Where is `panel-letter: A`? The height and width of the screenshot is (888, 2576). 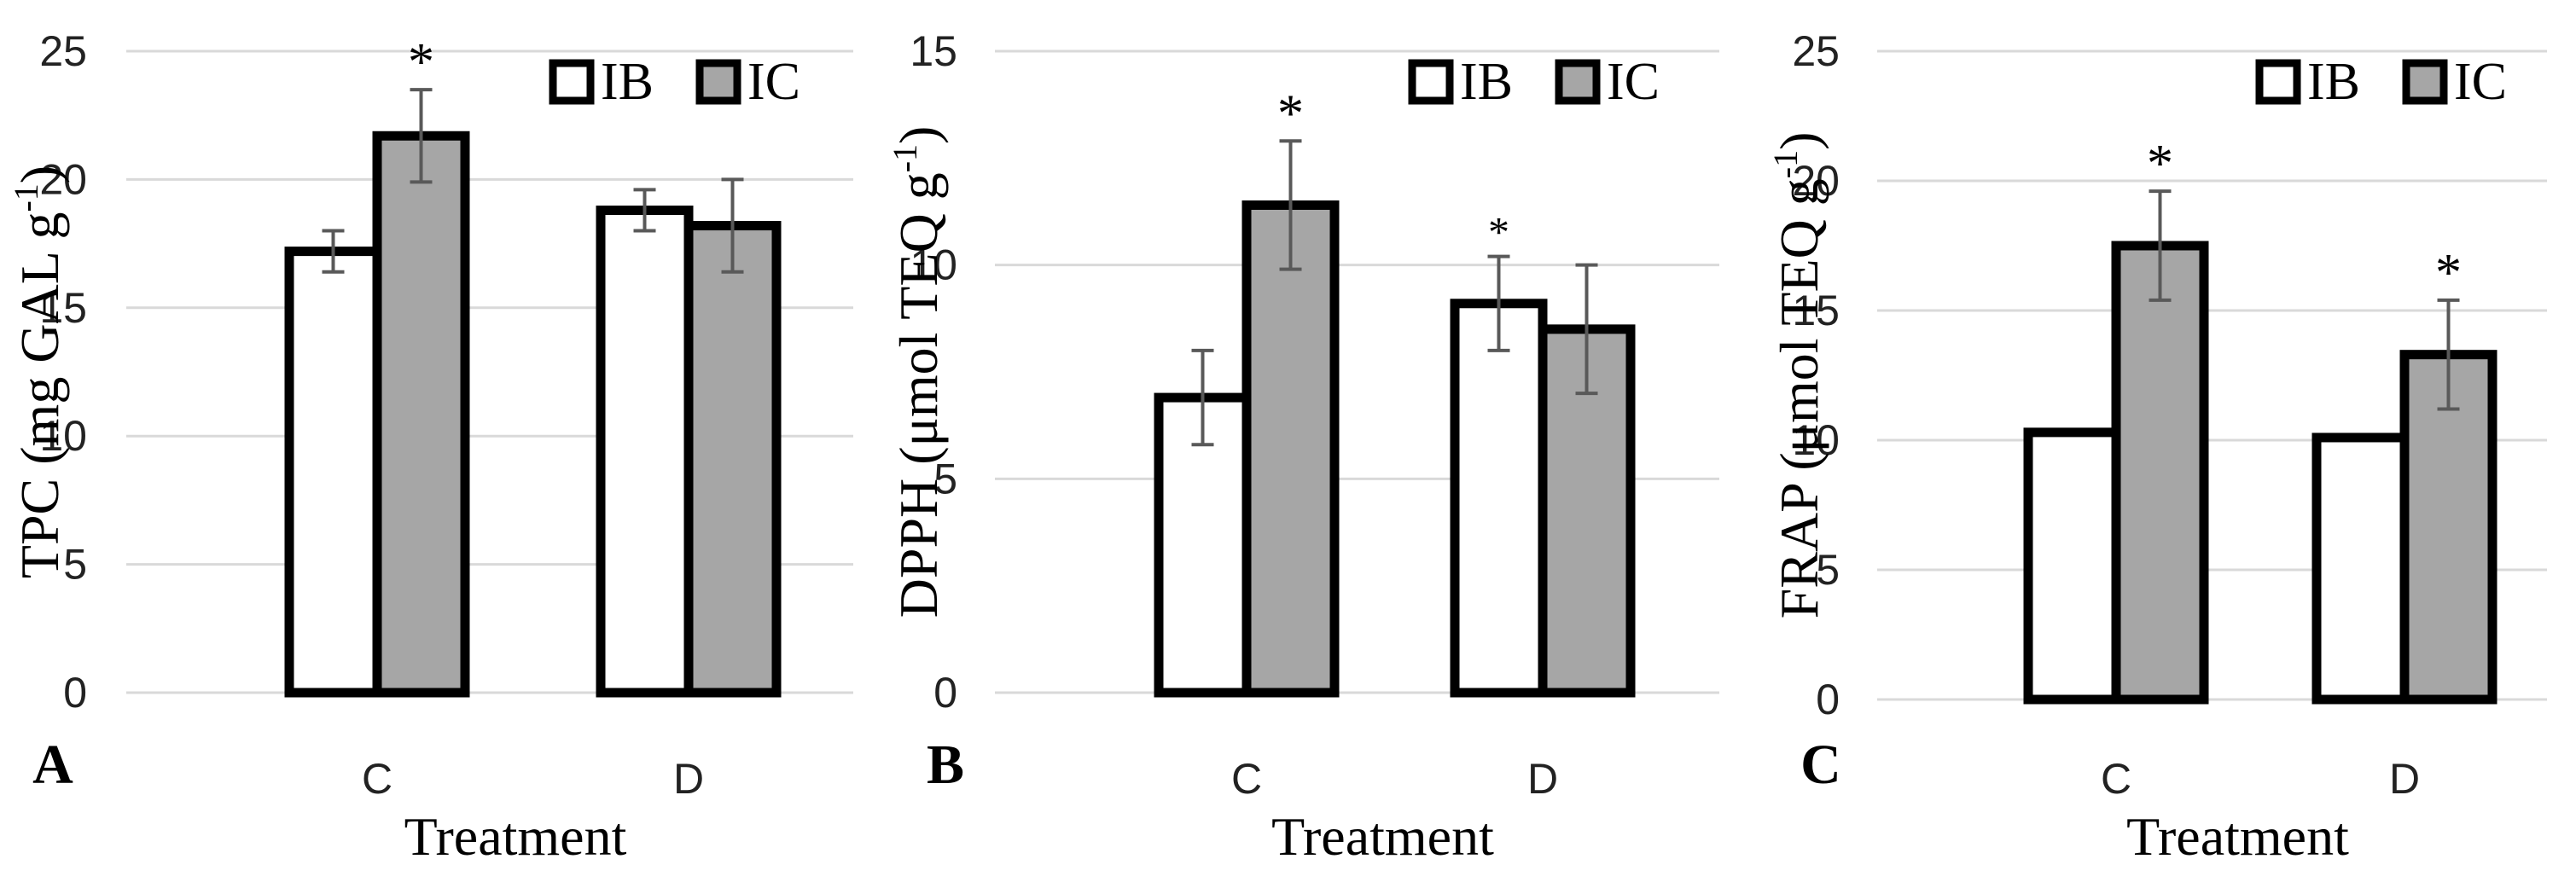 panel-letter: A is located at coordinates (53, 765).